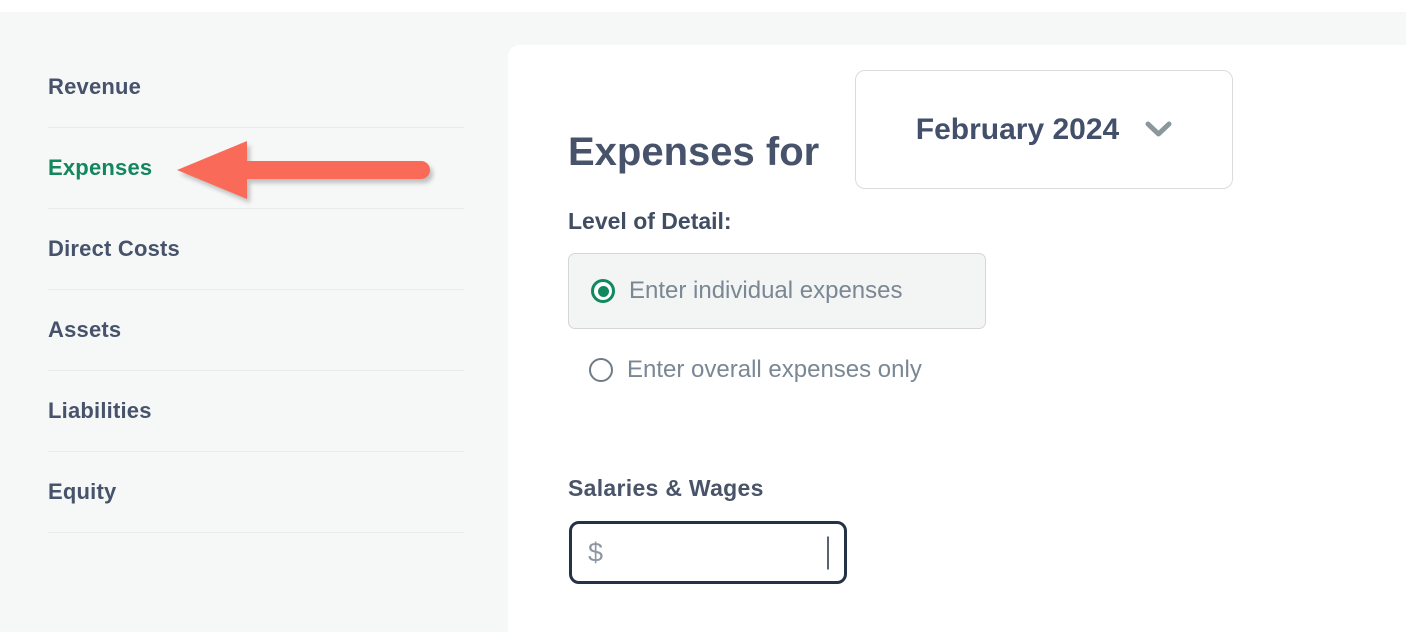  What do you see at coordinates (828, 552) in the screenshot?
I see `text-cursor` at bounding box center [828, 552].